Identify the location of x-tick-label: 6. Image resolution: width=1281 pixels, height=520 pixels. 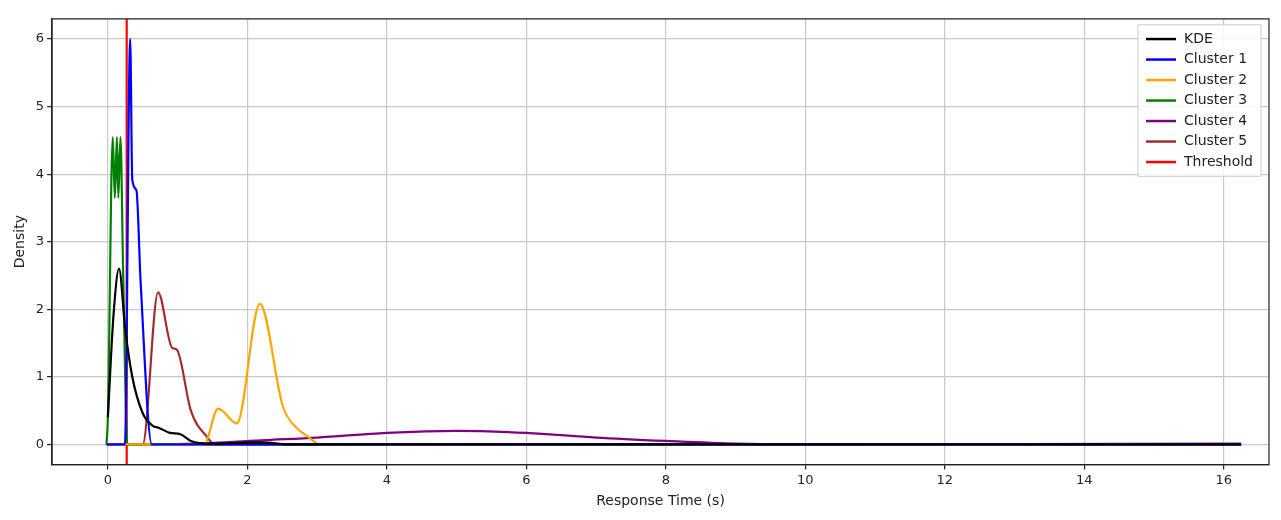
(526, 479).